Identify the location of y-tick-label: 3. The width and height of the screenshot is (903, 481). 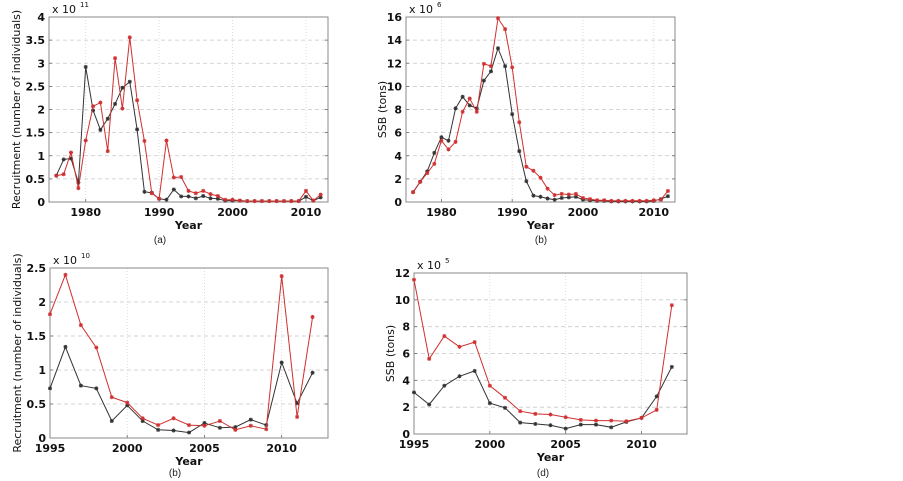
(41, 63).